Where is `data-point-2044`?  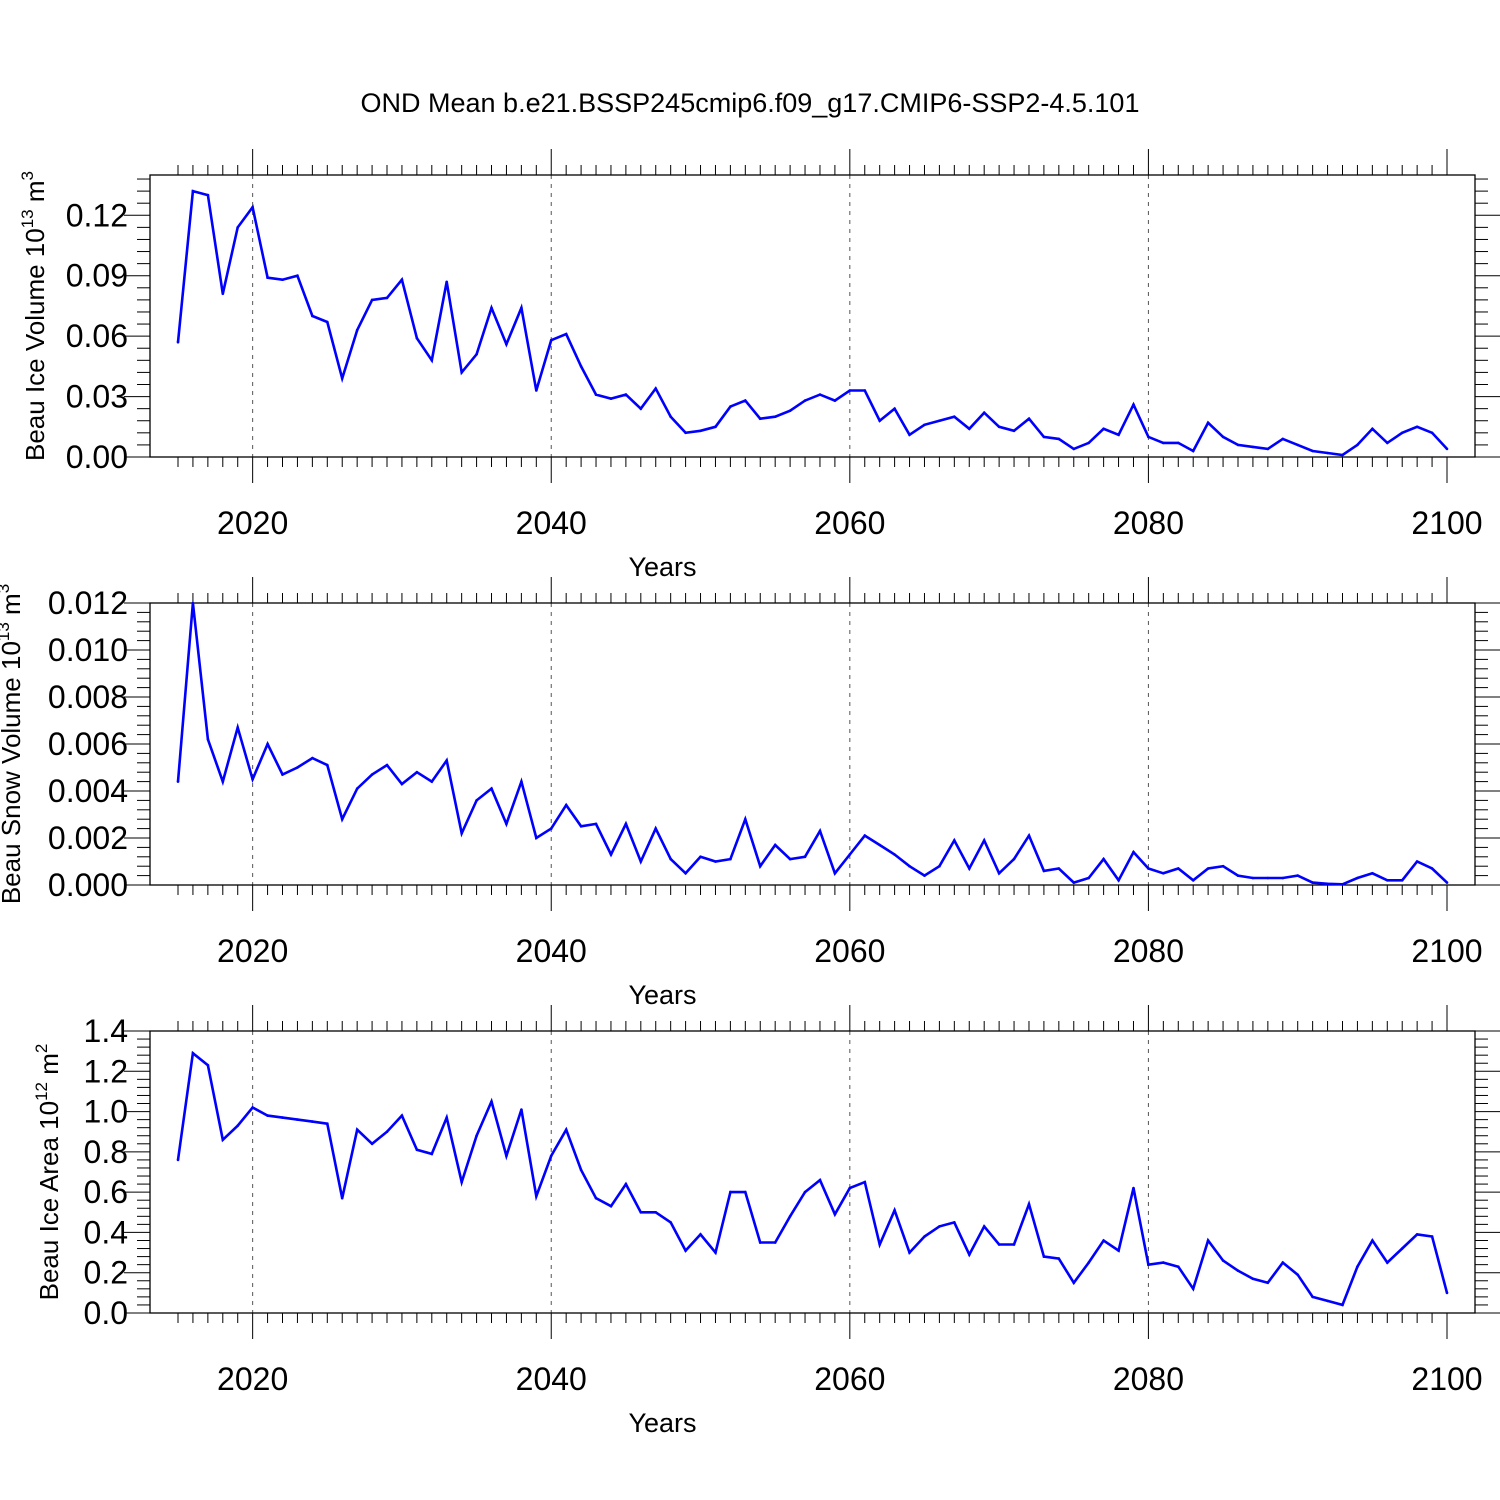 data-point-2044 is located at coordinates (611, 398).